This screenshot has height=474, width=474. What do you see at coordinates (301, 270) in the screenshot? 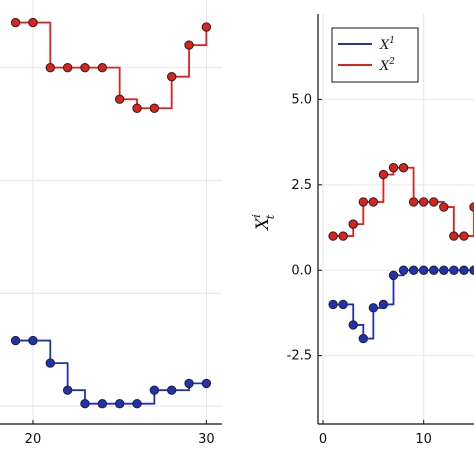
I see `y-tick-label: 0.0` at bounding box center [301, 270].